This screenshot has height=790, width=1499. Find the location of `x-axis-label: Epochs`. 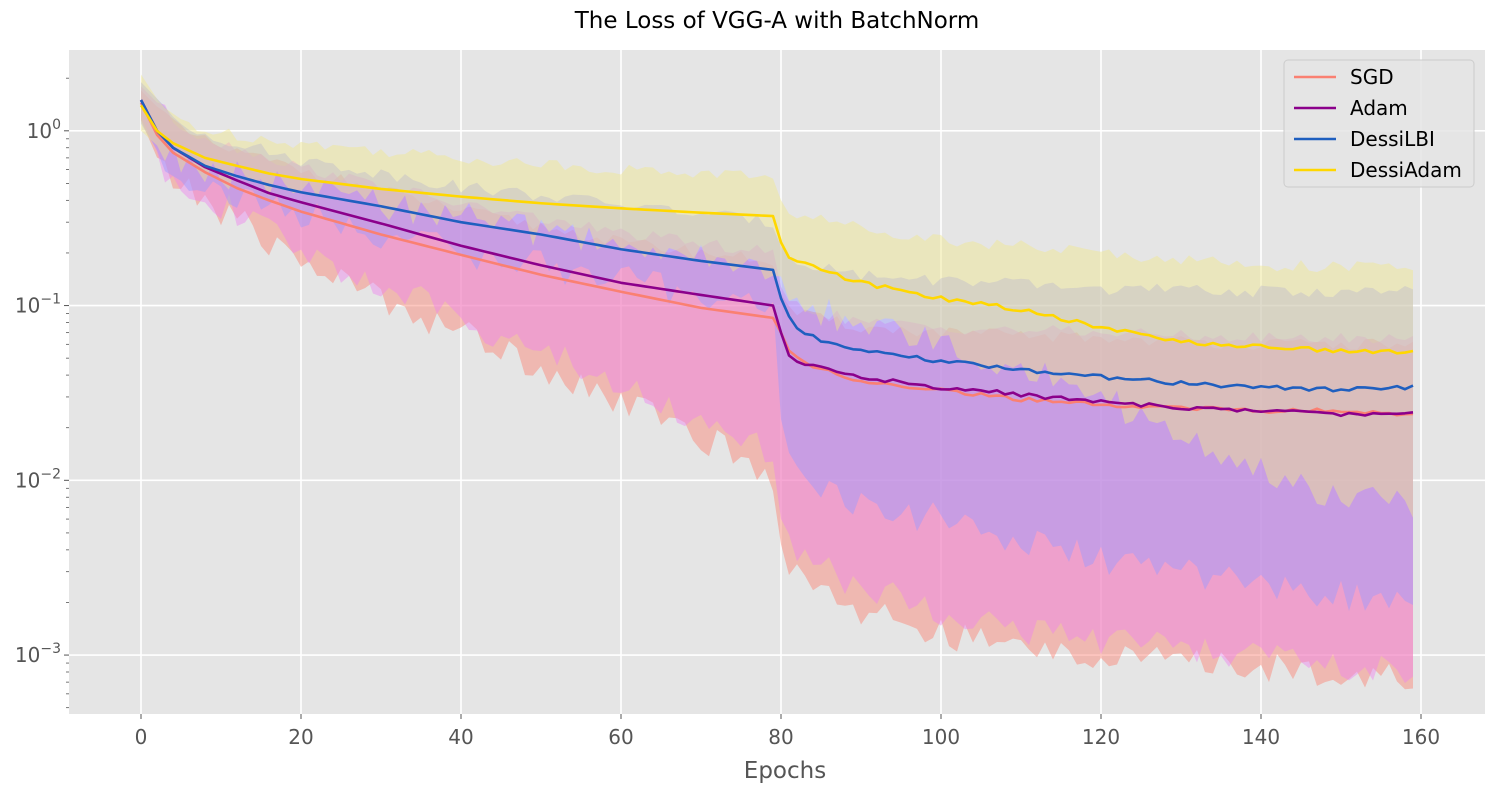

x-axis-label: Epochs is located at coordinates (785, 771).